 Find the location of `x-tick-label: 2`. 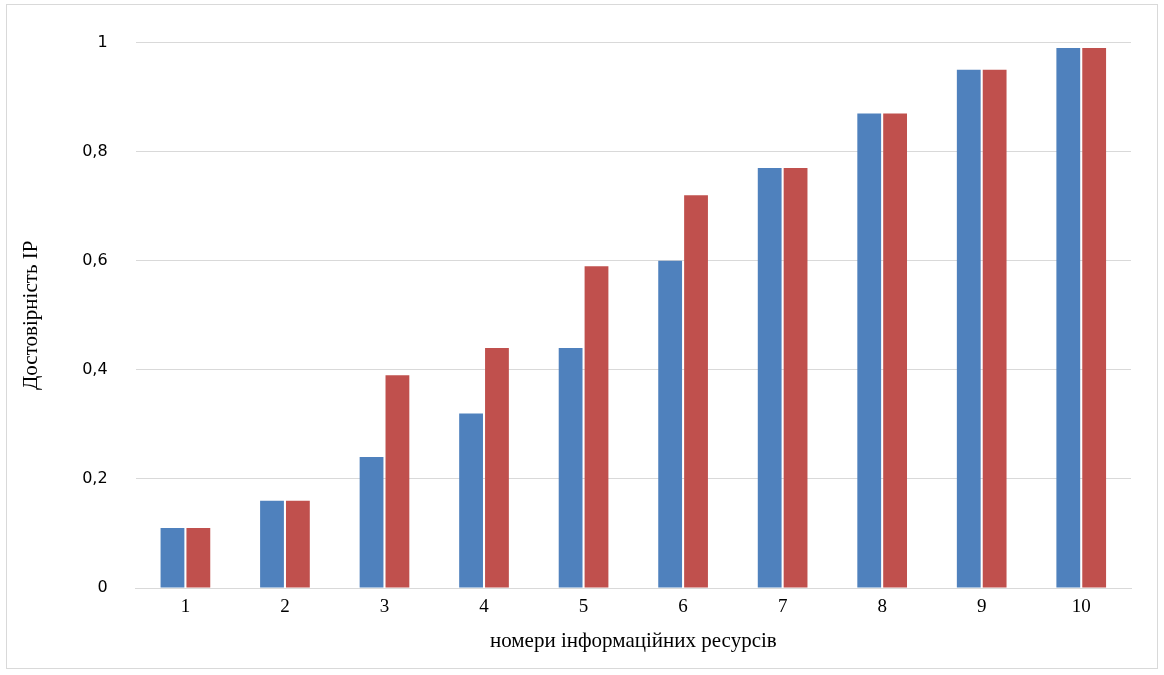

x-tick-label: 2 is located at coordinates (285, 606).